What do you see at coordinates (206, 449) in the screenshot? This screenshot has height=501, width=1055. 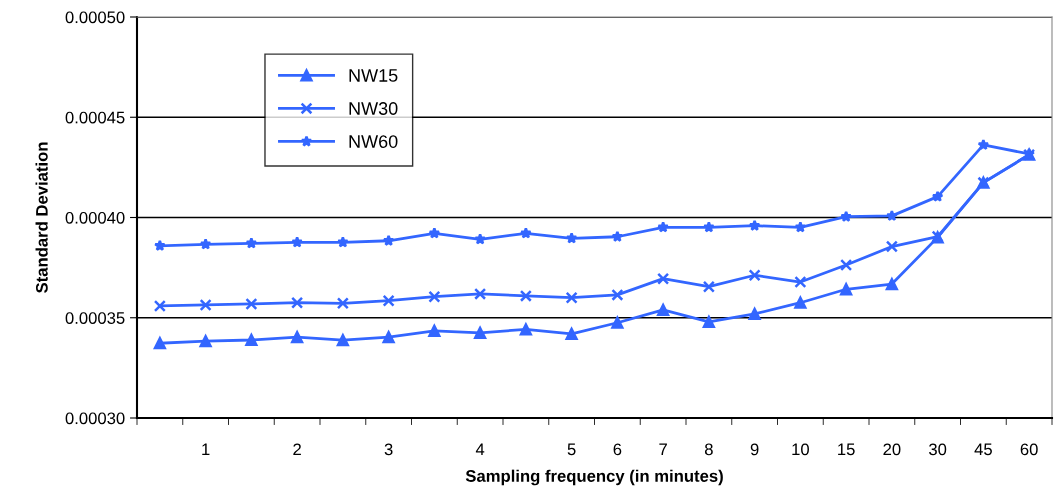 I see `x-tick-label: 1` at bounding box center [206, 449].